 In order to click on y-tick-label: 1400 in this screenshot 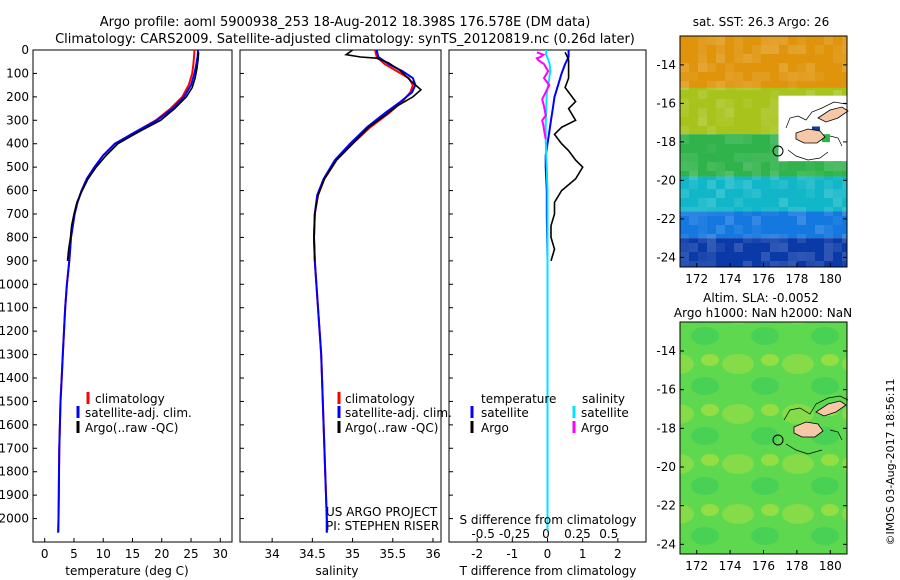, I will do `click(14, 378)`.